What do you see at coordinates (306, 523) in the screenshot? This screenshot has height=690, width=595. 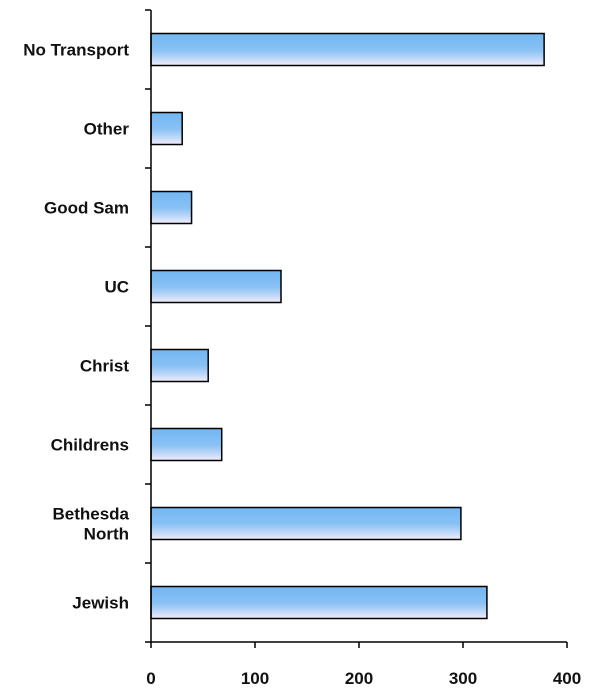 I see `bar-bethesda-north` at bounding box center [306, 523].